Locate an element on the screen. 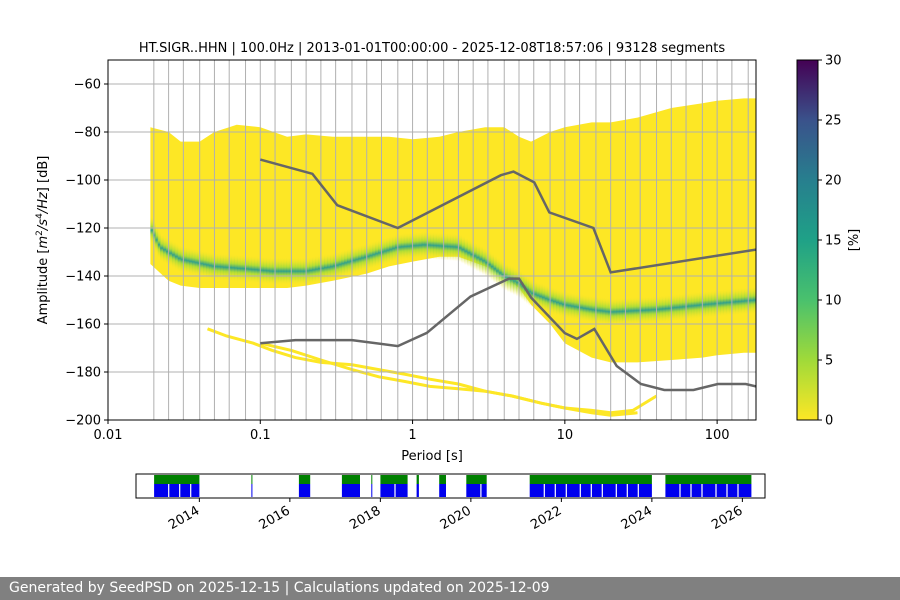 The image size is (900, 600). timeline-year-label: 2018 is located at coordinates (365, 518).